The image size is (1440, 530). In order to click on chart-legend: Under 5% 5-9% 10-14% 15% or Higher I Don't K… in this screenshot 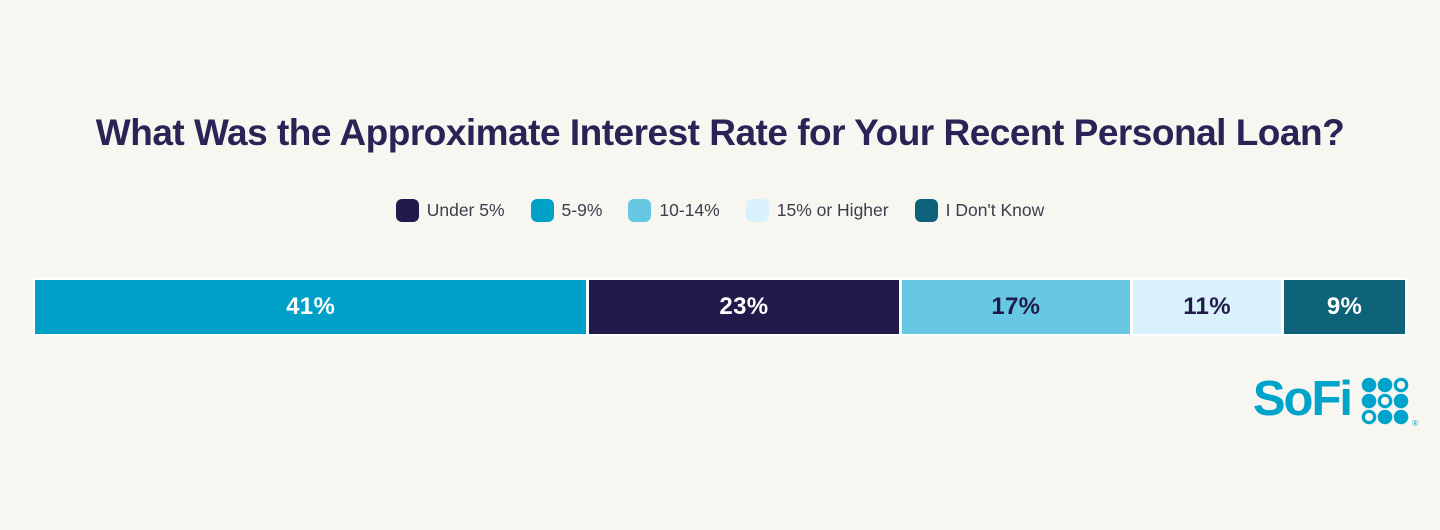, I will do `click(720, 210)`.